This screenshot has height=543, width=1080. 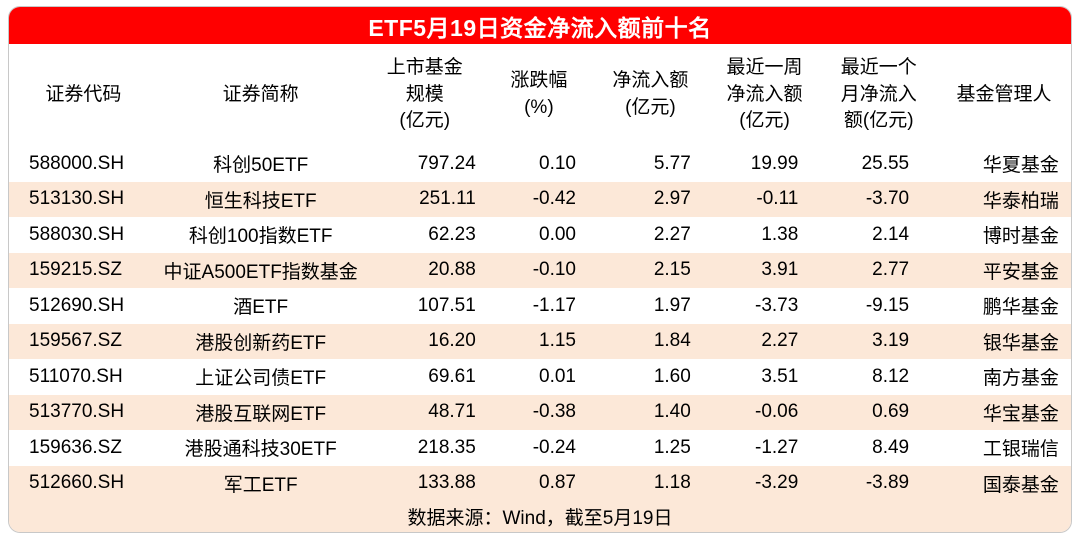 I want to click on fund-manager: 国泰基金, so click(x=1020, y=485).